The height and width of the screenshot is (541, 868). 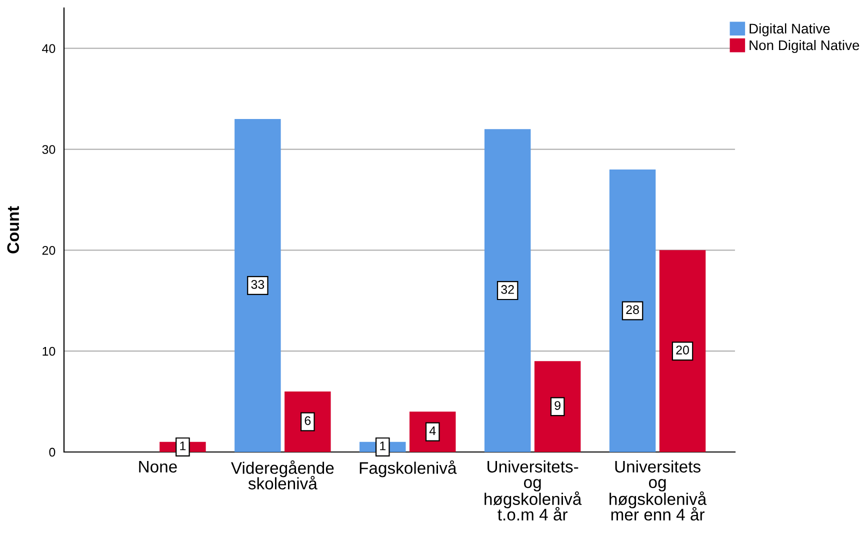 I want to click on data-label: 20, so click(x=682, y=350).